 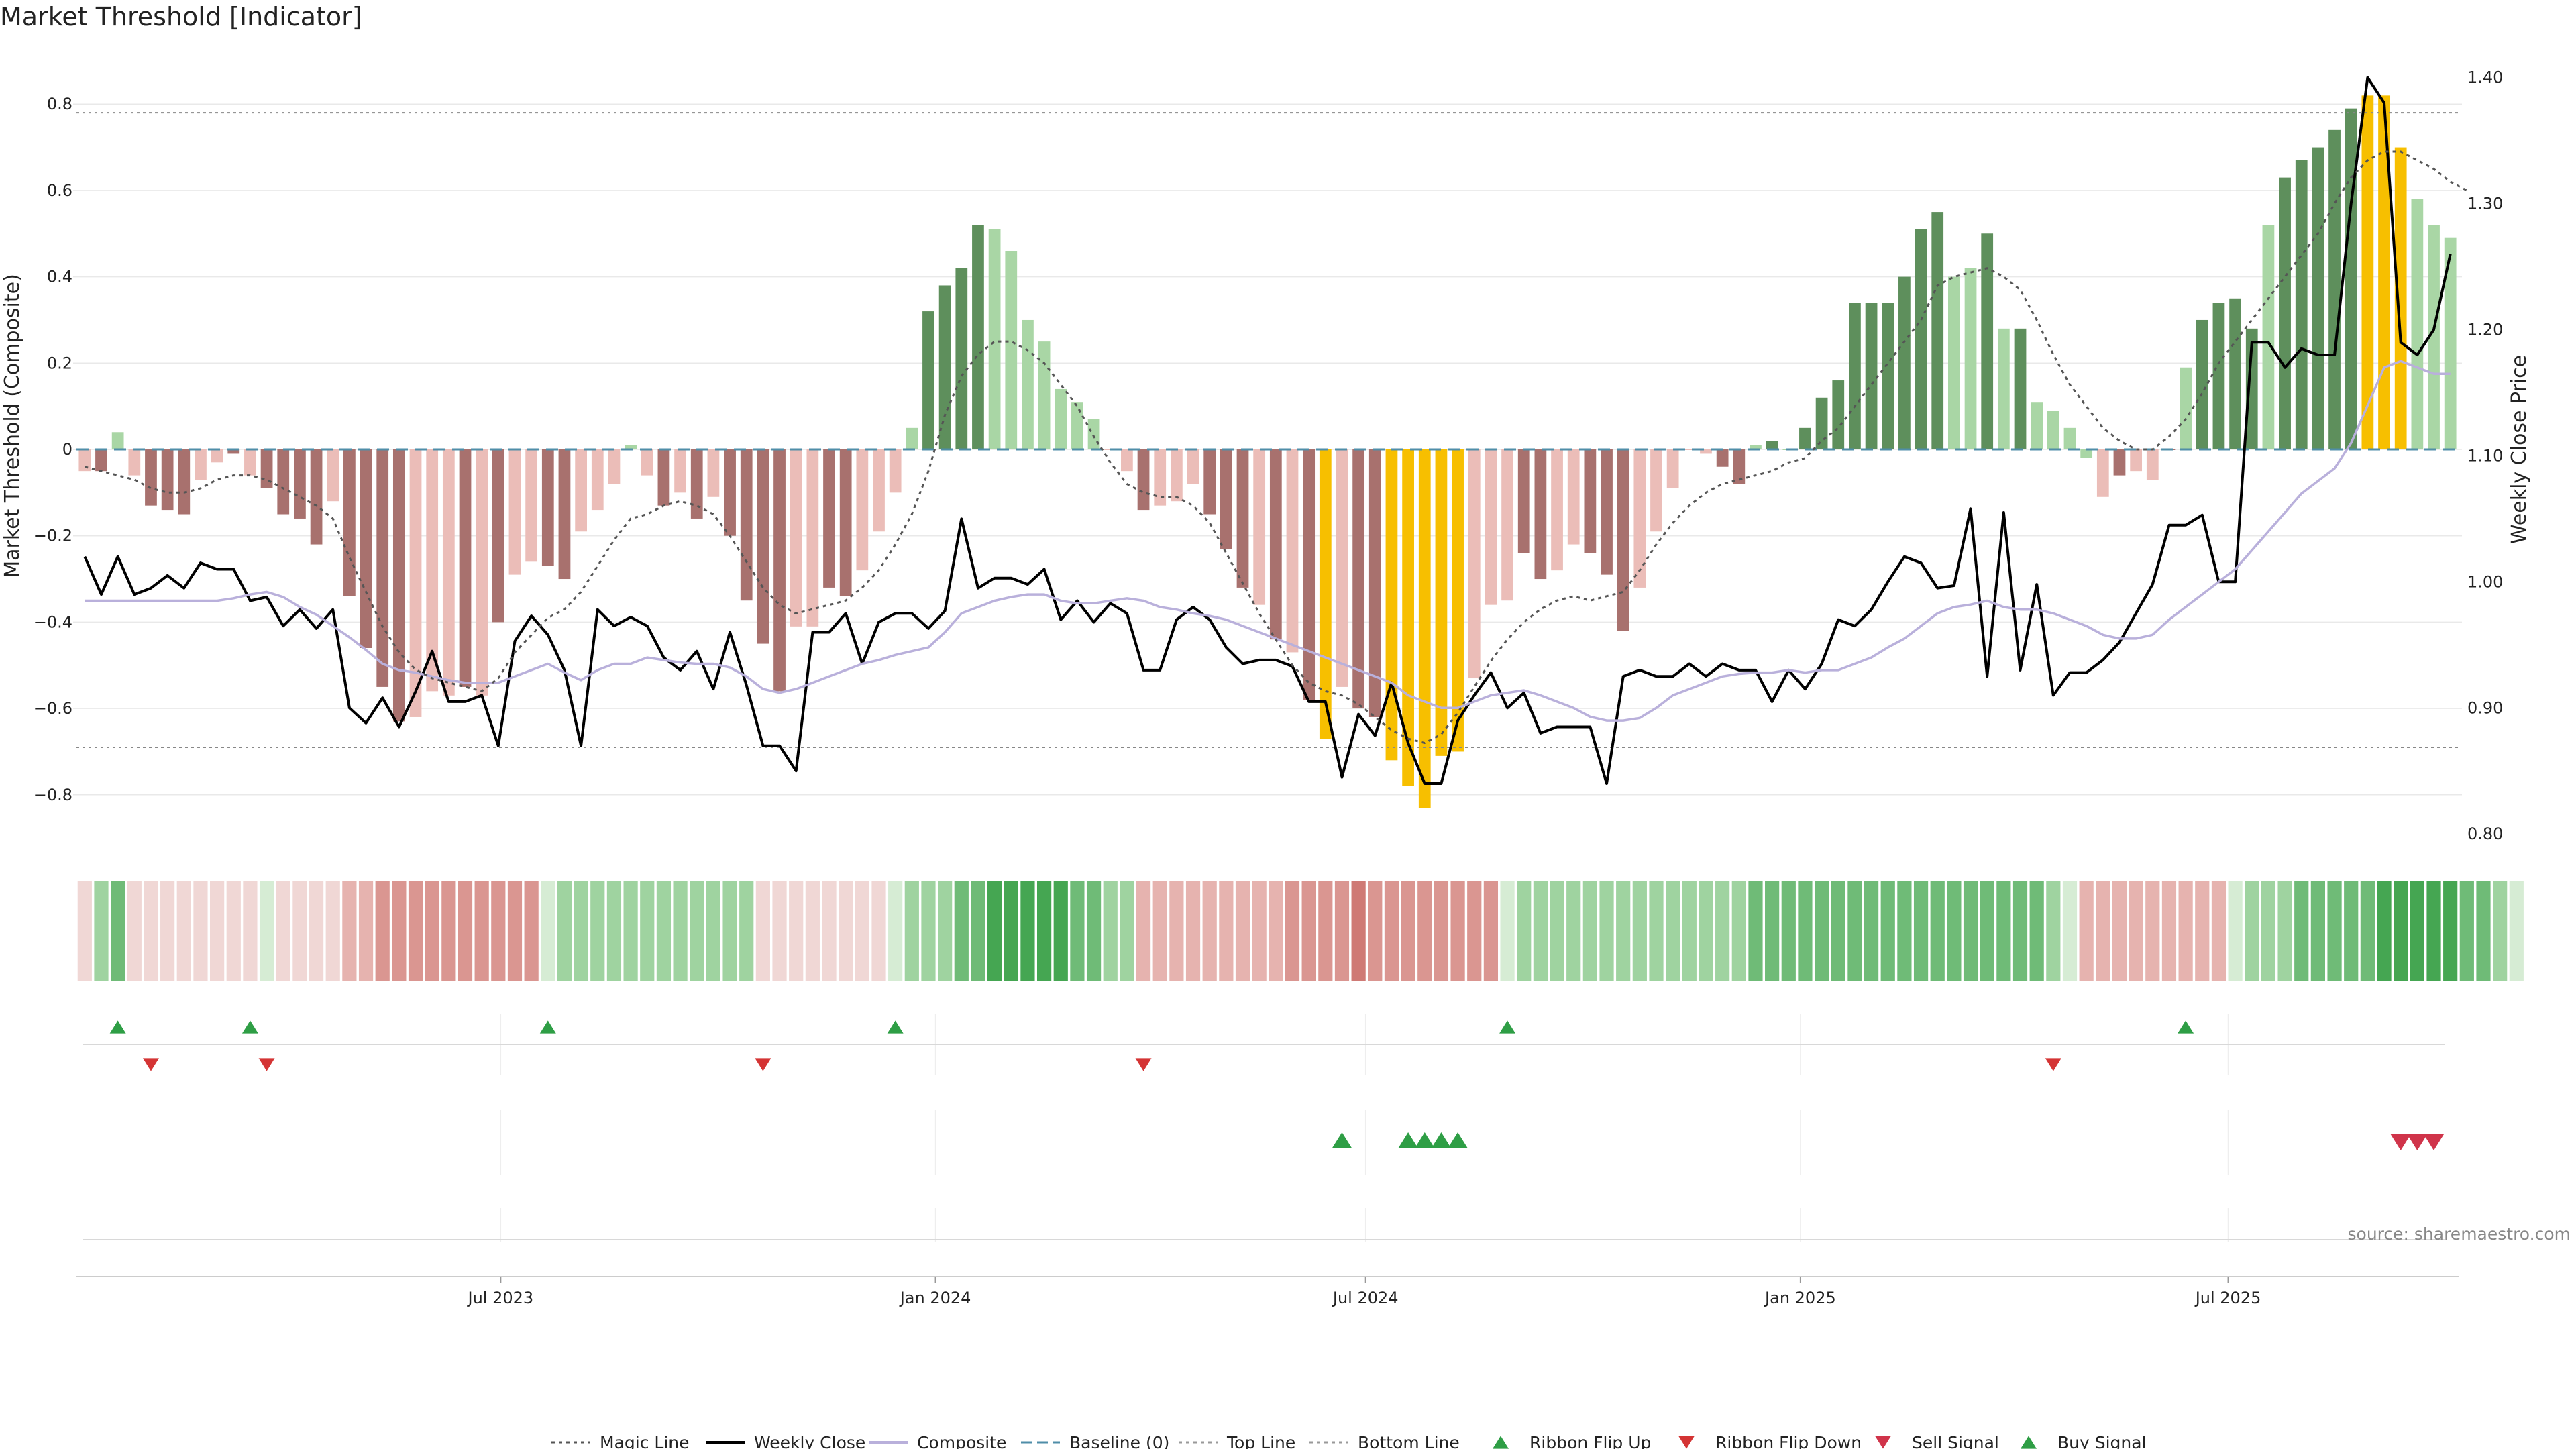 I want to click on y-axis-right-title: Weekly Close Price, so click(x=2519, y=449).